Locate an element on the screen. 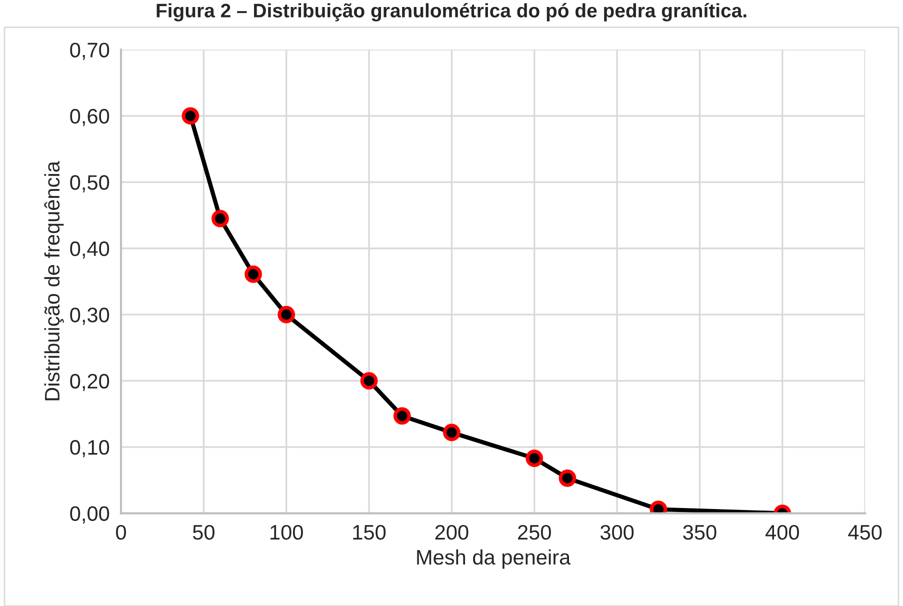 This screenshot has height=606, width=903. x-tick-label: 150 is located at coordinates (369, 532).